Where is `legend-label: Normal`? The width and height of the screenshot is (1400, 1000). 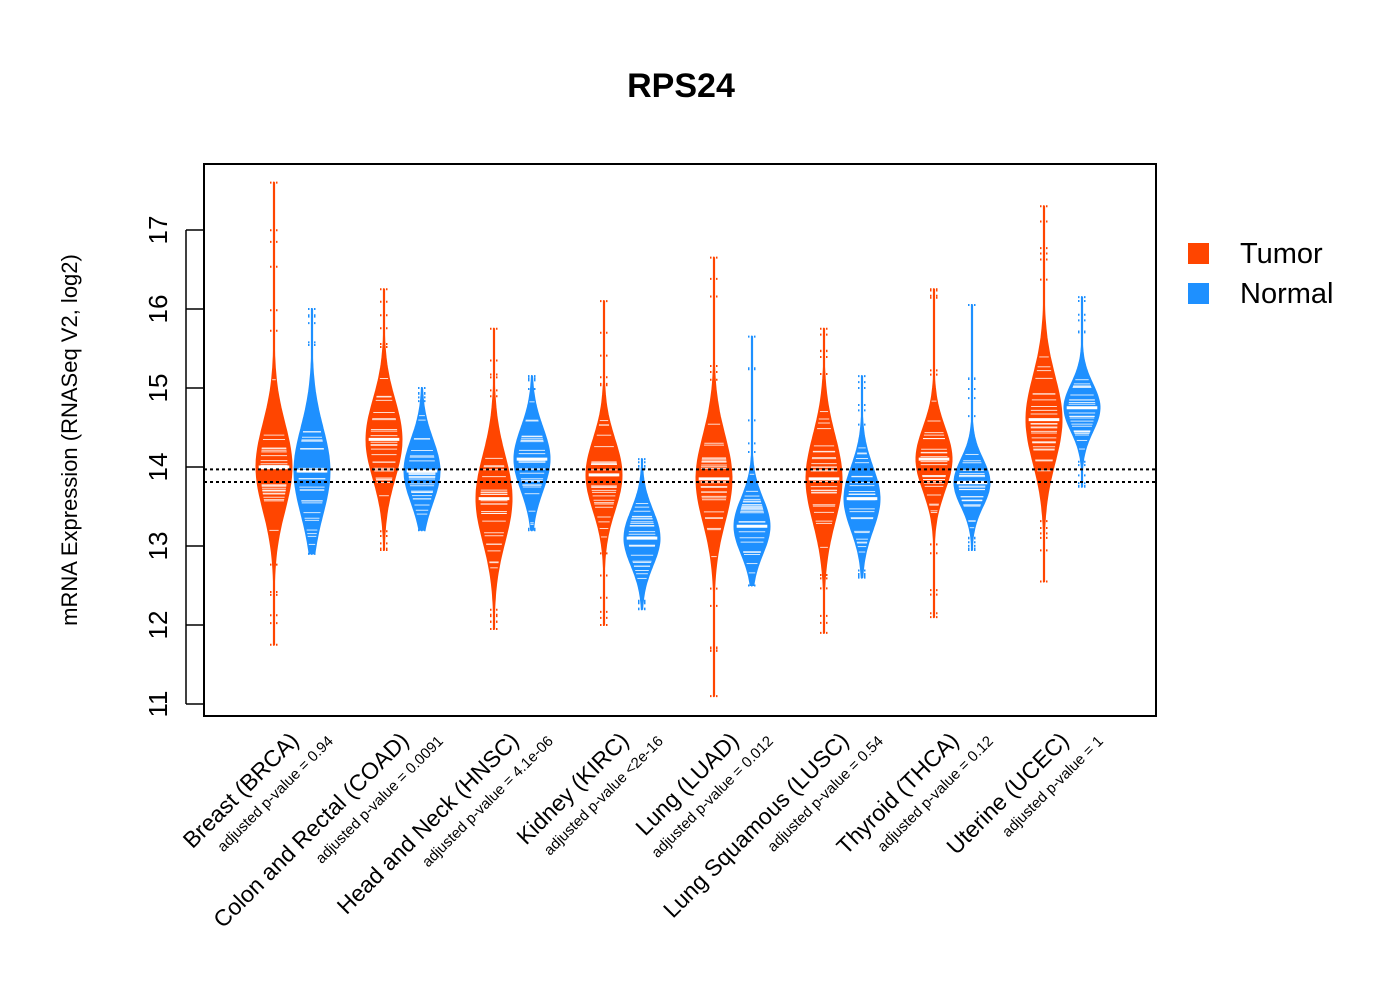 legend-label: Normal is located at coordinates (1286, 294).